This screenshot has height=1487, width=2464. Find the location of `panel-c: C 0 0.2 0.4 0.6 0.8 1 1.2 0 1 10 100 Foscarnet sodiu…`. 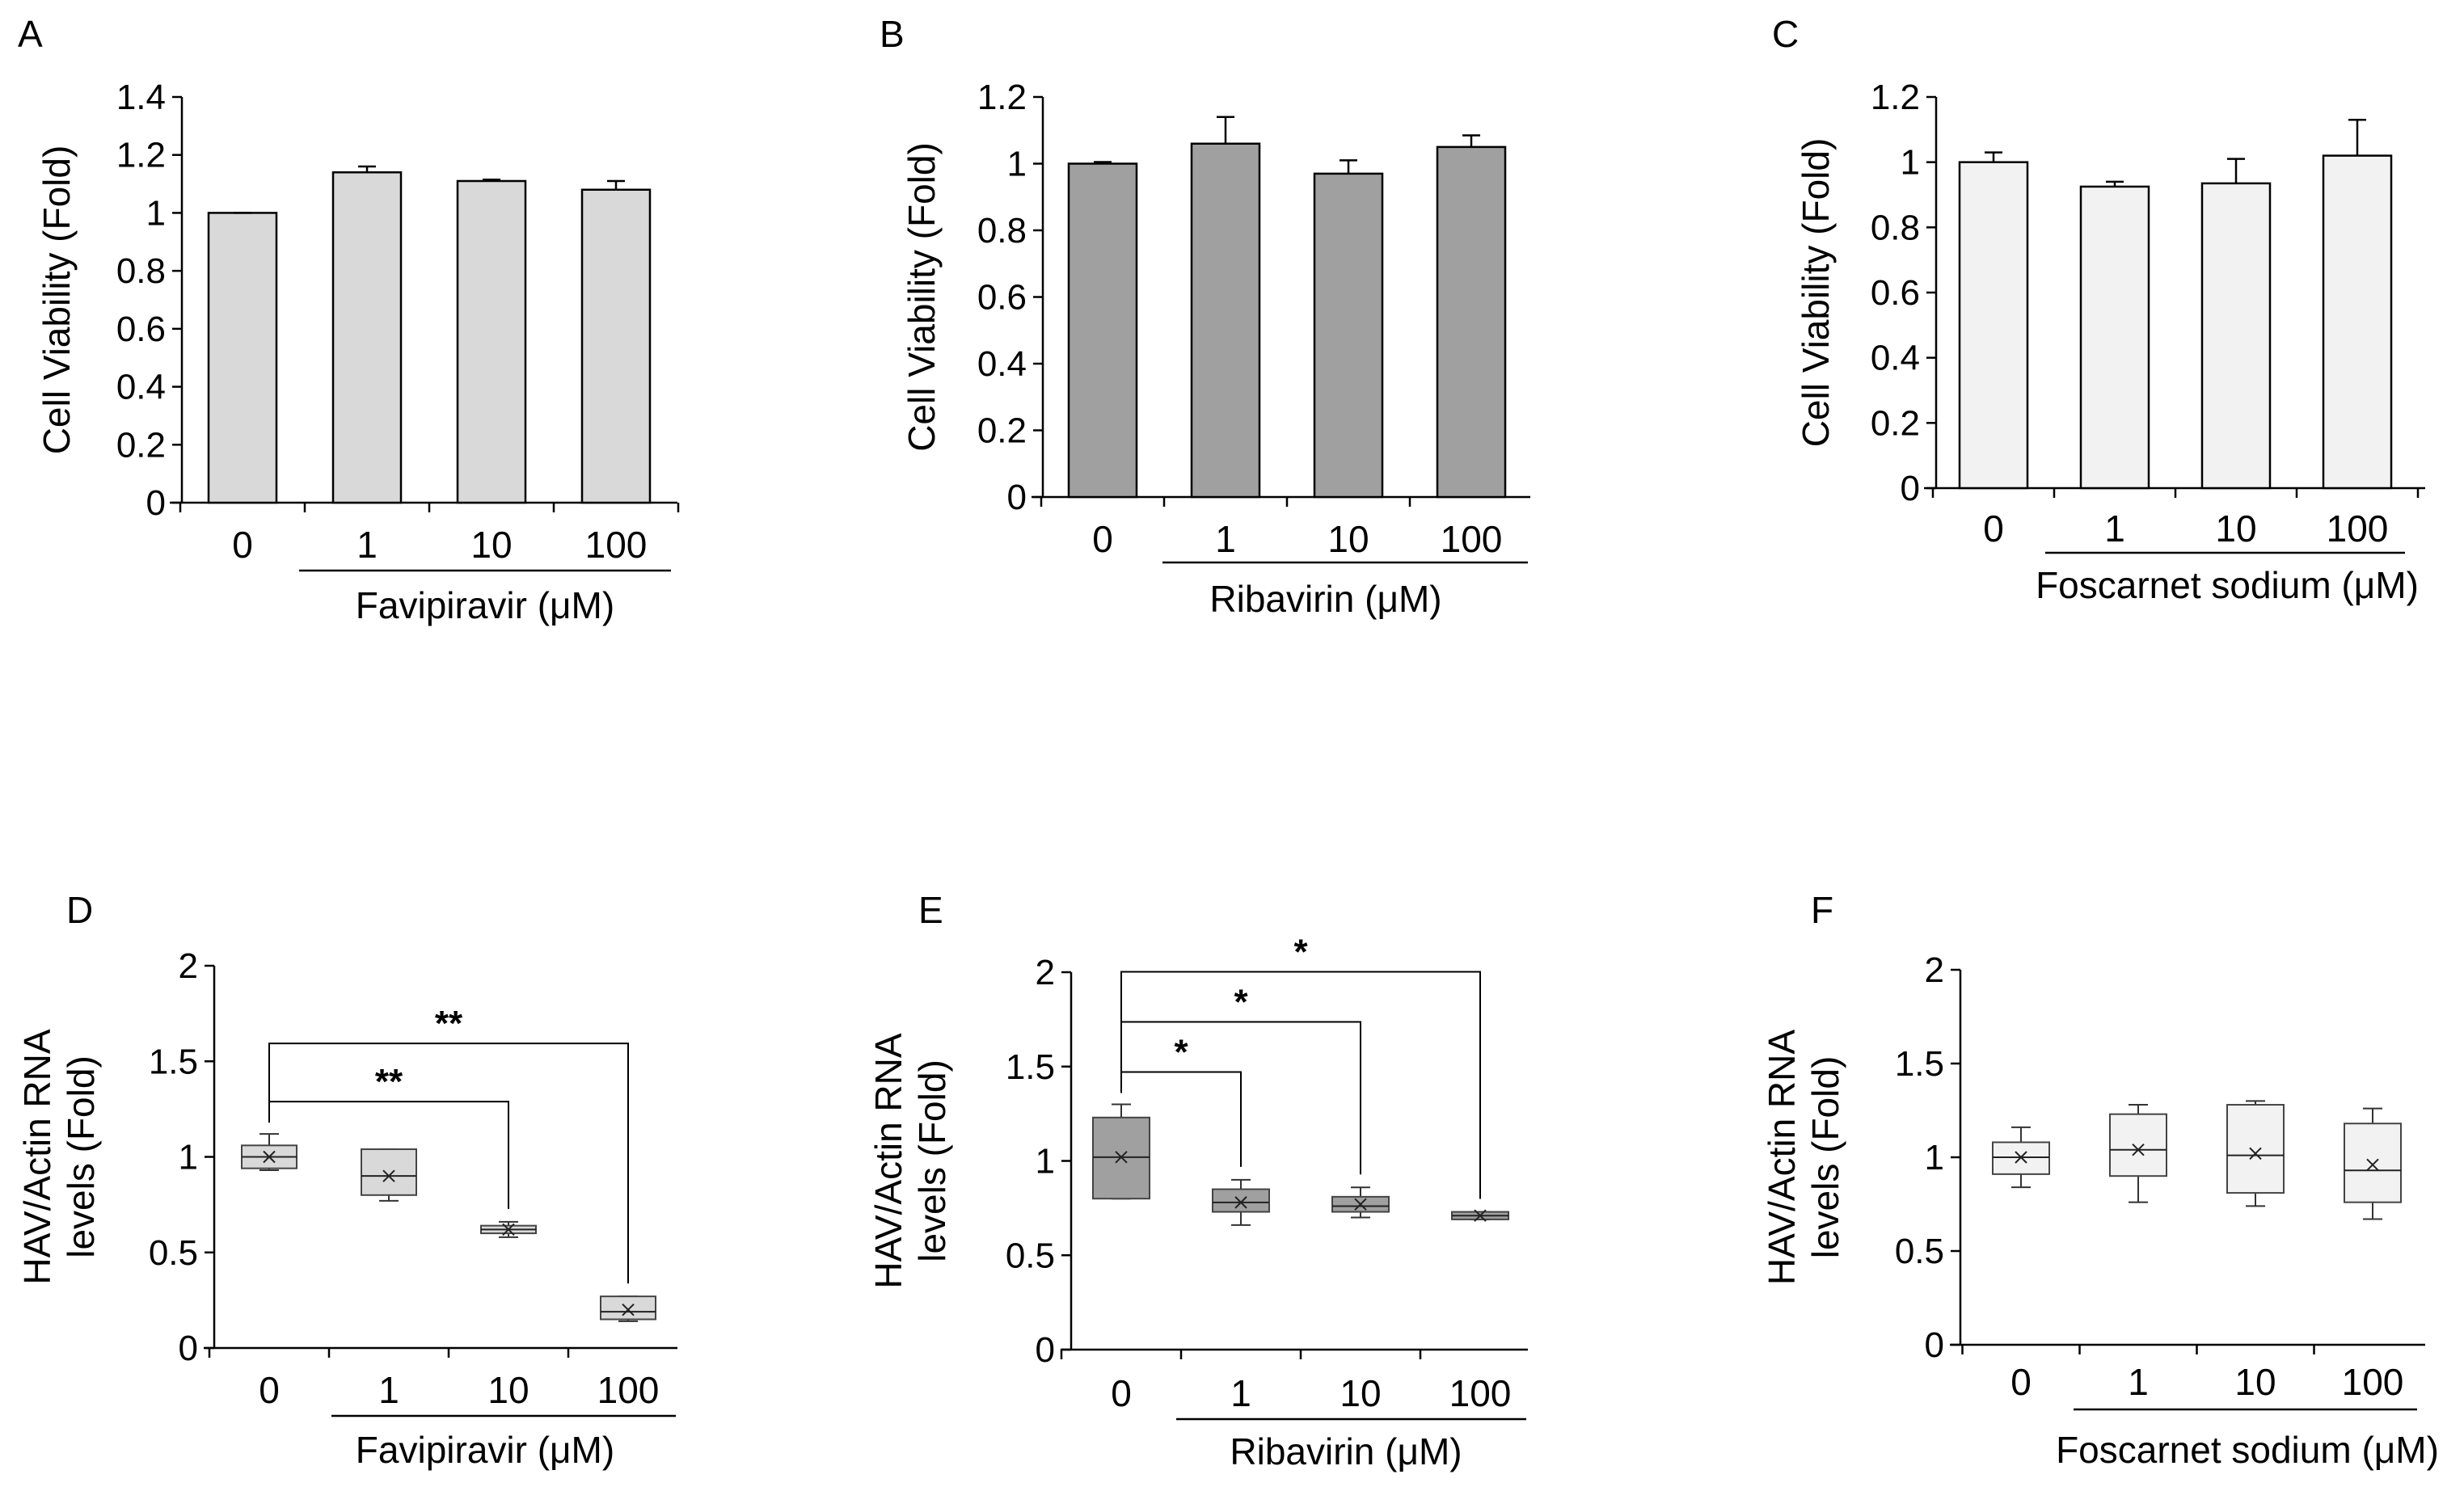

panel-c: C 0 0.2 0.4 0.6 0.8 1 1.2 0 1 10 100 Foscarnet sodiu… is located at coordinates (2099, 309).